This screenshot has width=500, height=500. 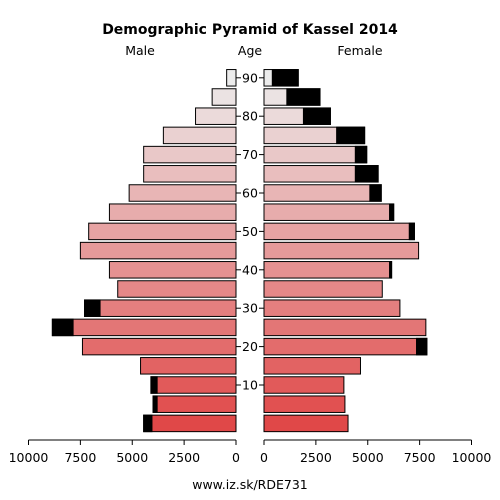 What do you see at coordinates (264, 457) in the screenshot?
I see `x-tick-label-female-0: 0` at bounding box center [264, 457].